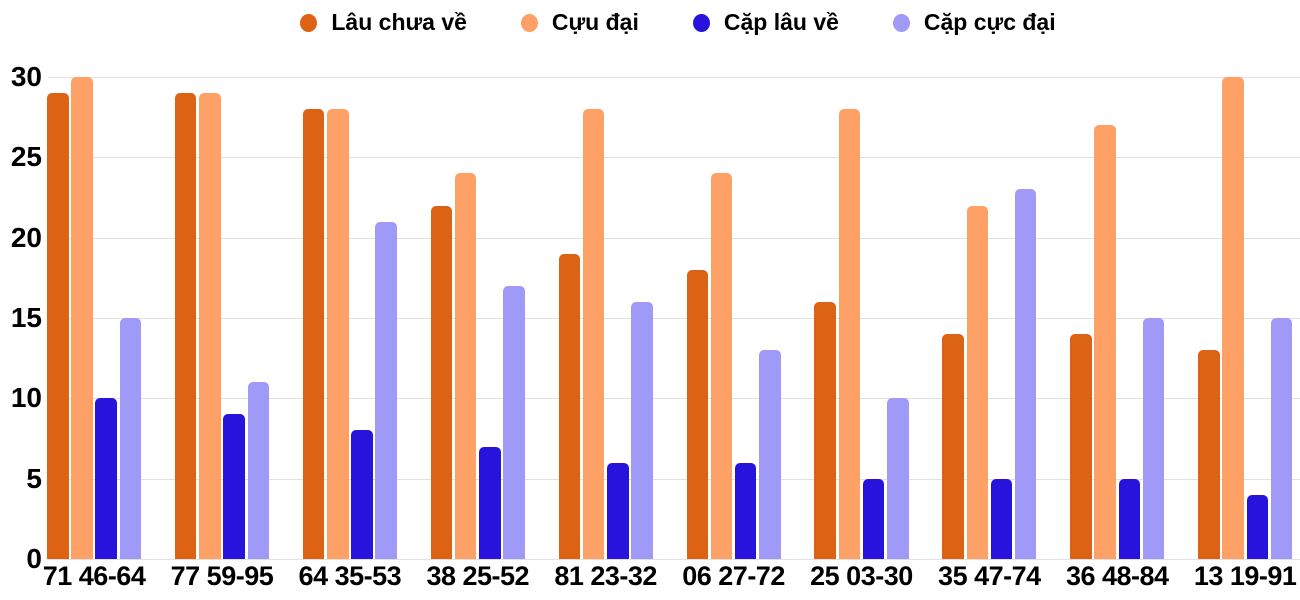 The image size is (1300, 600). I want to click on bar-series2-group0, so click(106, 478).